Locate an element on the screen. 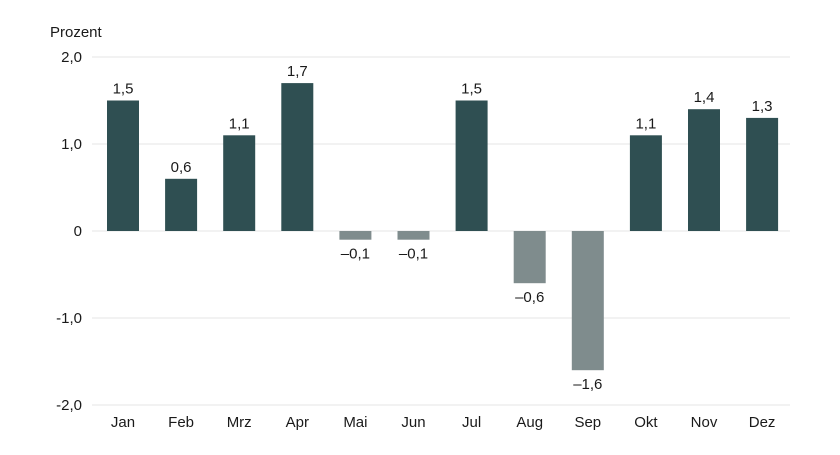 Image resolution: width=840 pixels, height=455 pixels. data-label-mai: –0,1 is located at coordinates (355, 254).